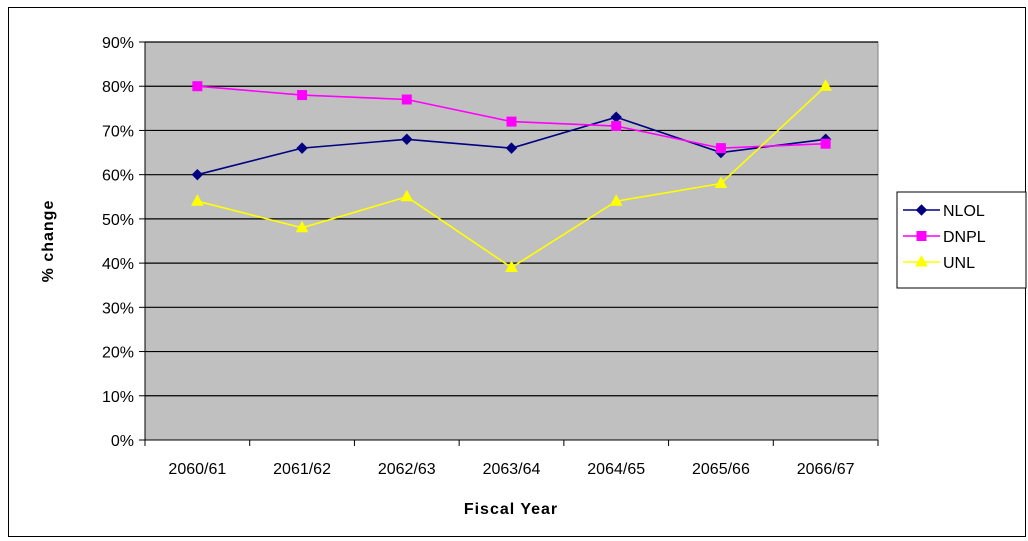 Image resolution: width=1028 pixels, height=541 pixels. What do you see at coordinates (118, 131) in the screenshot?
I see `y-tick-label: 70%` at bounding box center [118, 131].